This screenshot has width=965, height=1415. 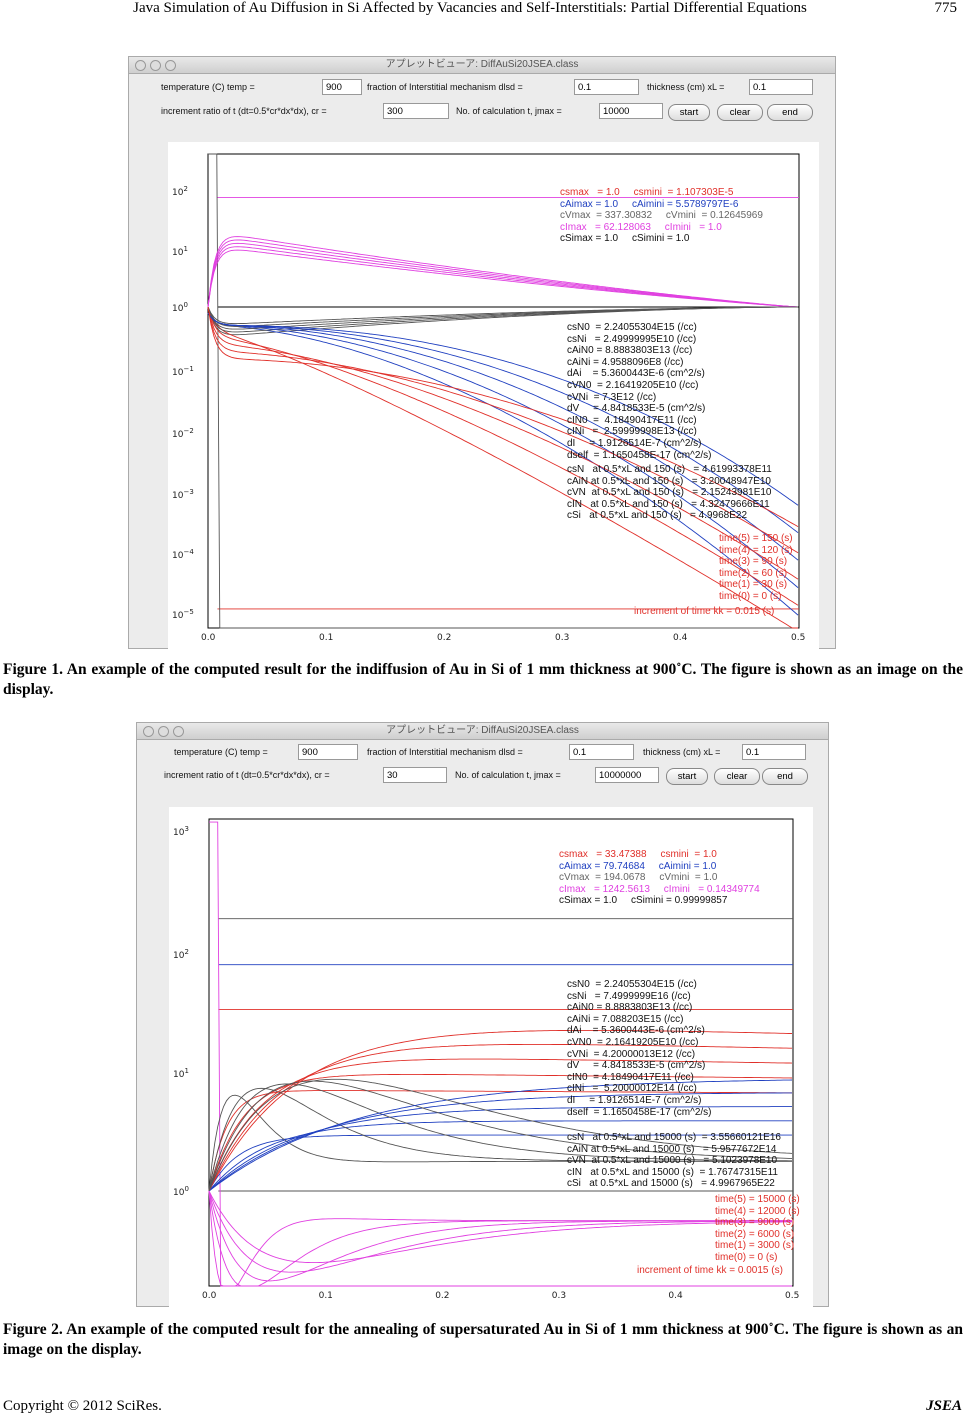 I want to click on jmax-input: 10000000, so click(x=627, y=775).